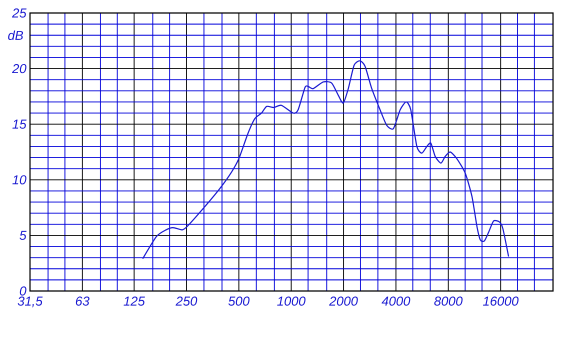  I want to click on y-tick-label: 25, so click(19, 13).